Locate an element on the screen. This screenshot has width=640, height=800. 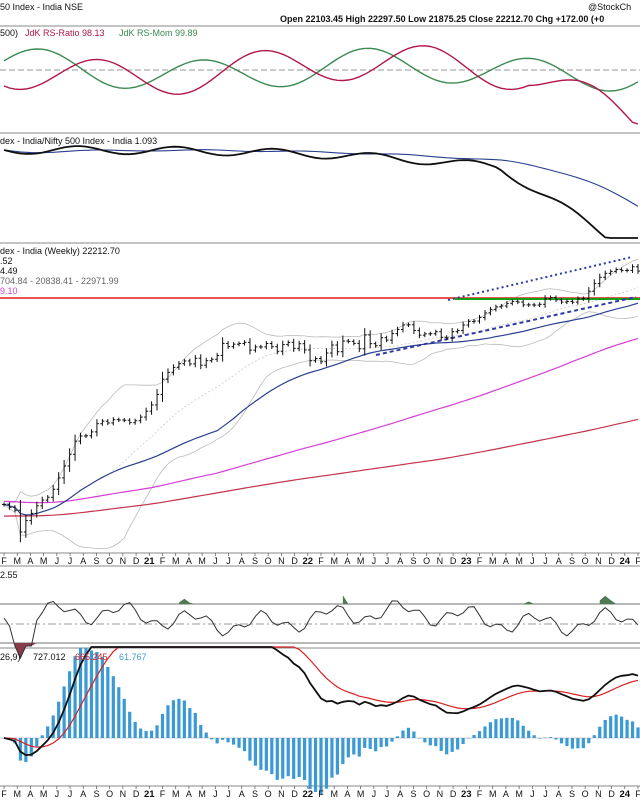
x-tick-label: M is located at coordinates (519, 561).